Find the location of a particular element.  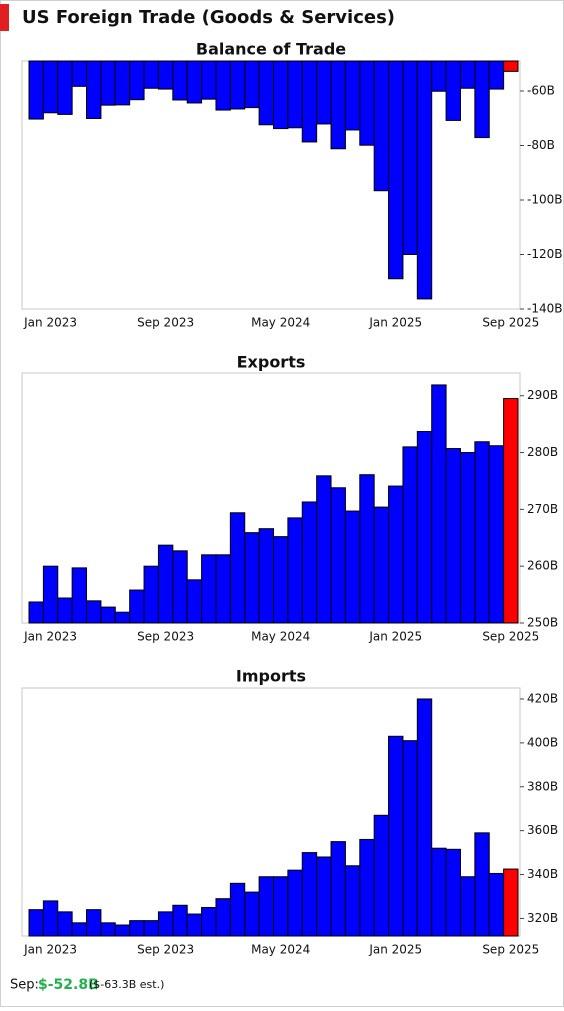

y-tick-label: -60B is located at coordinates (541, 90).